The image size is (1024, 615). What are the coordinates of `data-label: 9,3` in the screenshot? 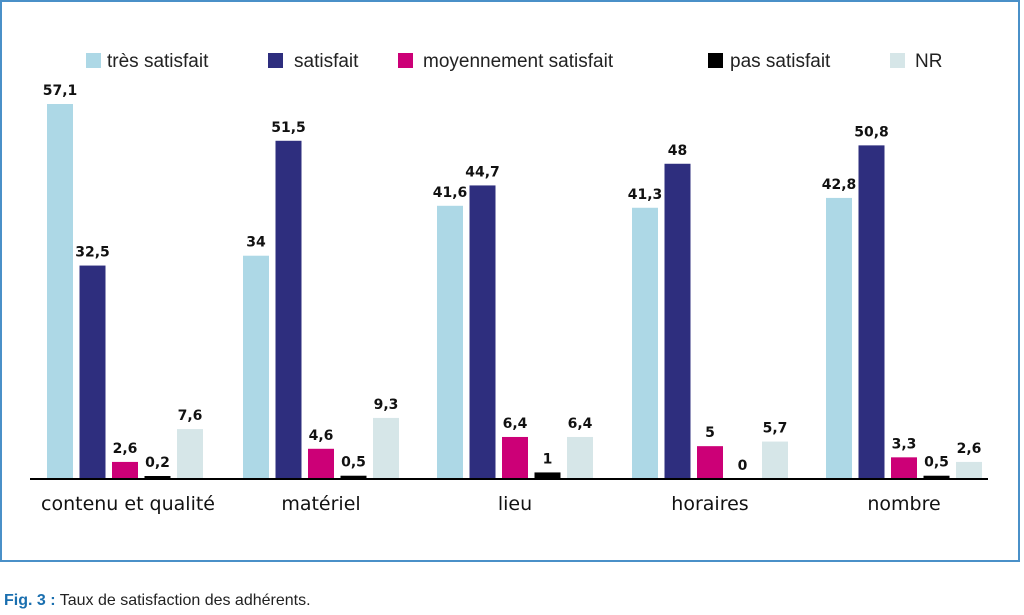 It's located at (386, 405).